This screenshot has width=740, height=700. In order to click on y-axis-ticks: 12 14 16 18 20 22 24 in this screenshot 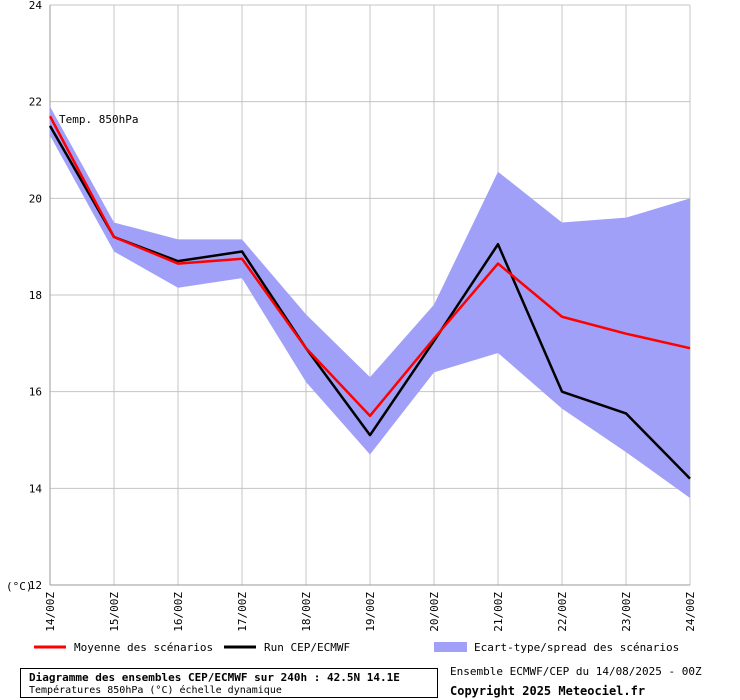, I will do `click(36, 296)`.